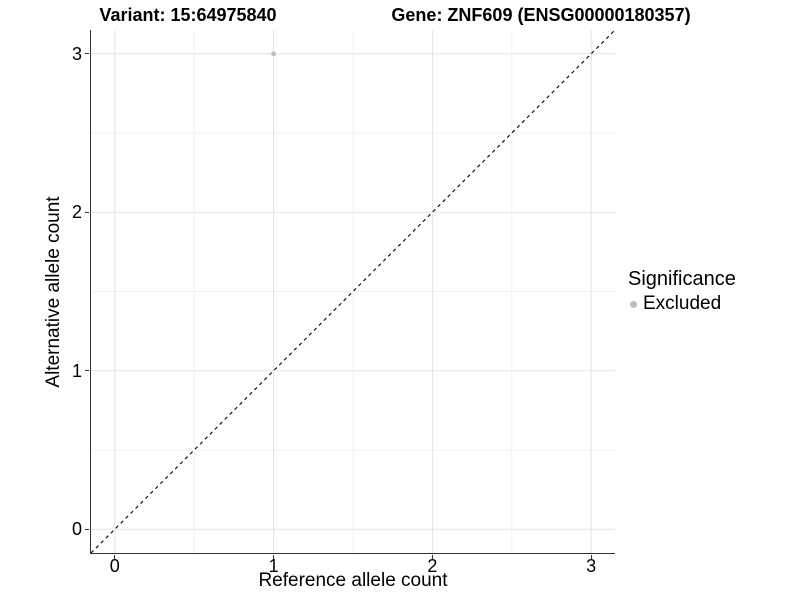  Describe the element at coordinates (353, 580) in the screenshot. I see `x-axis-title: Reference allele count` at that location.